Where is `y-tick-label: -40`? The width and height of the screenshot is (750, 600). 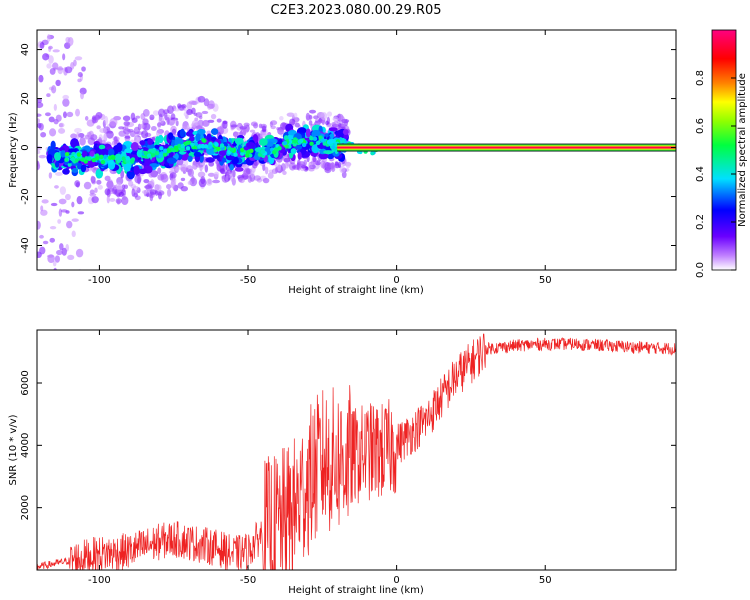
y-tick-label: -40 is located at coordinates (25, 245).